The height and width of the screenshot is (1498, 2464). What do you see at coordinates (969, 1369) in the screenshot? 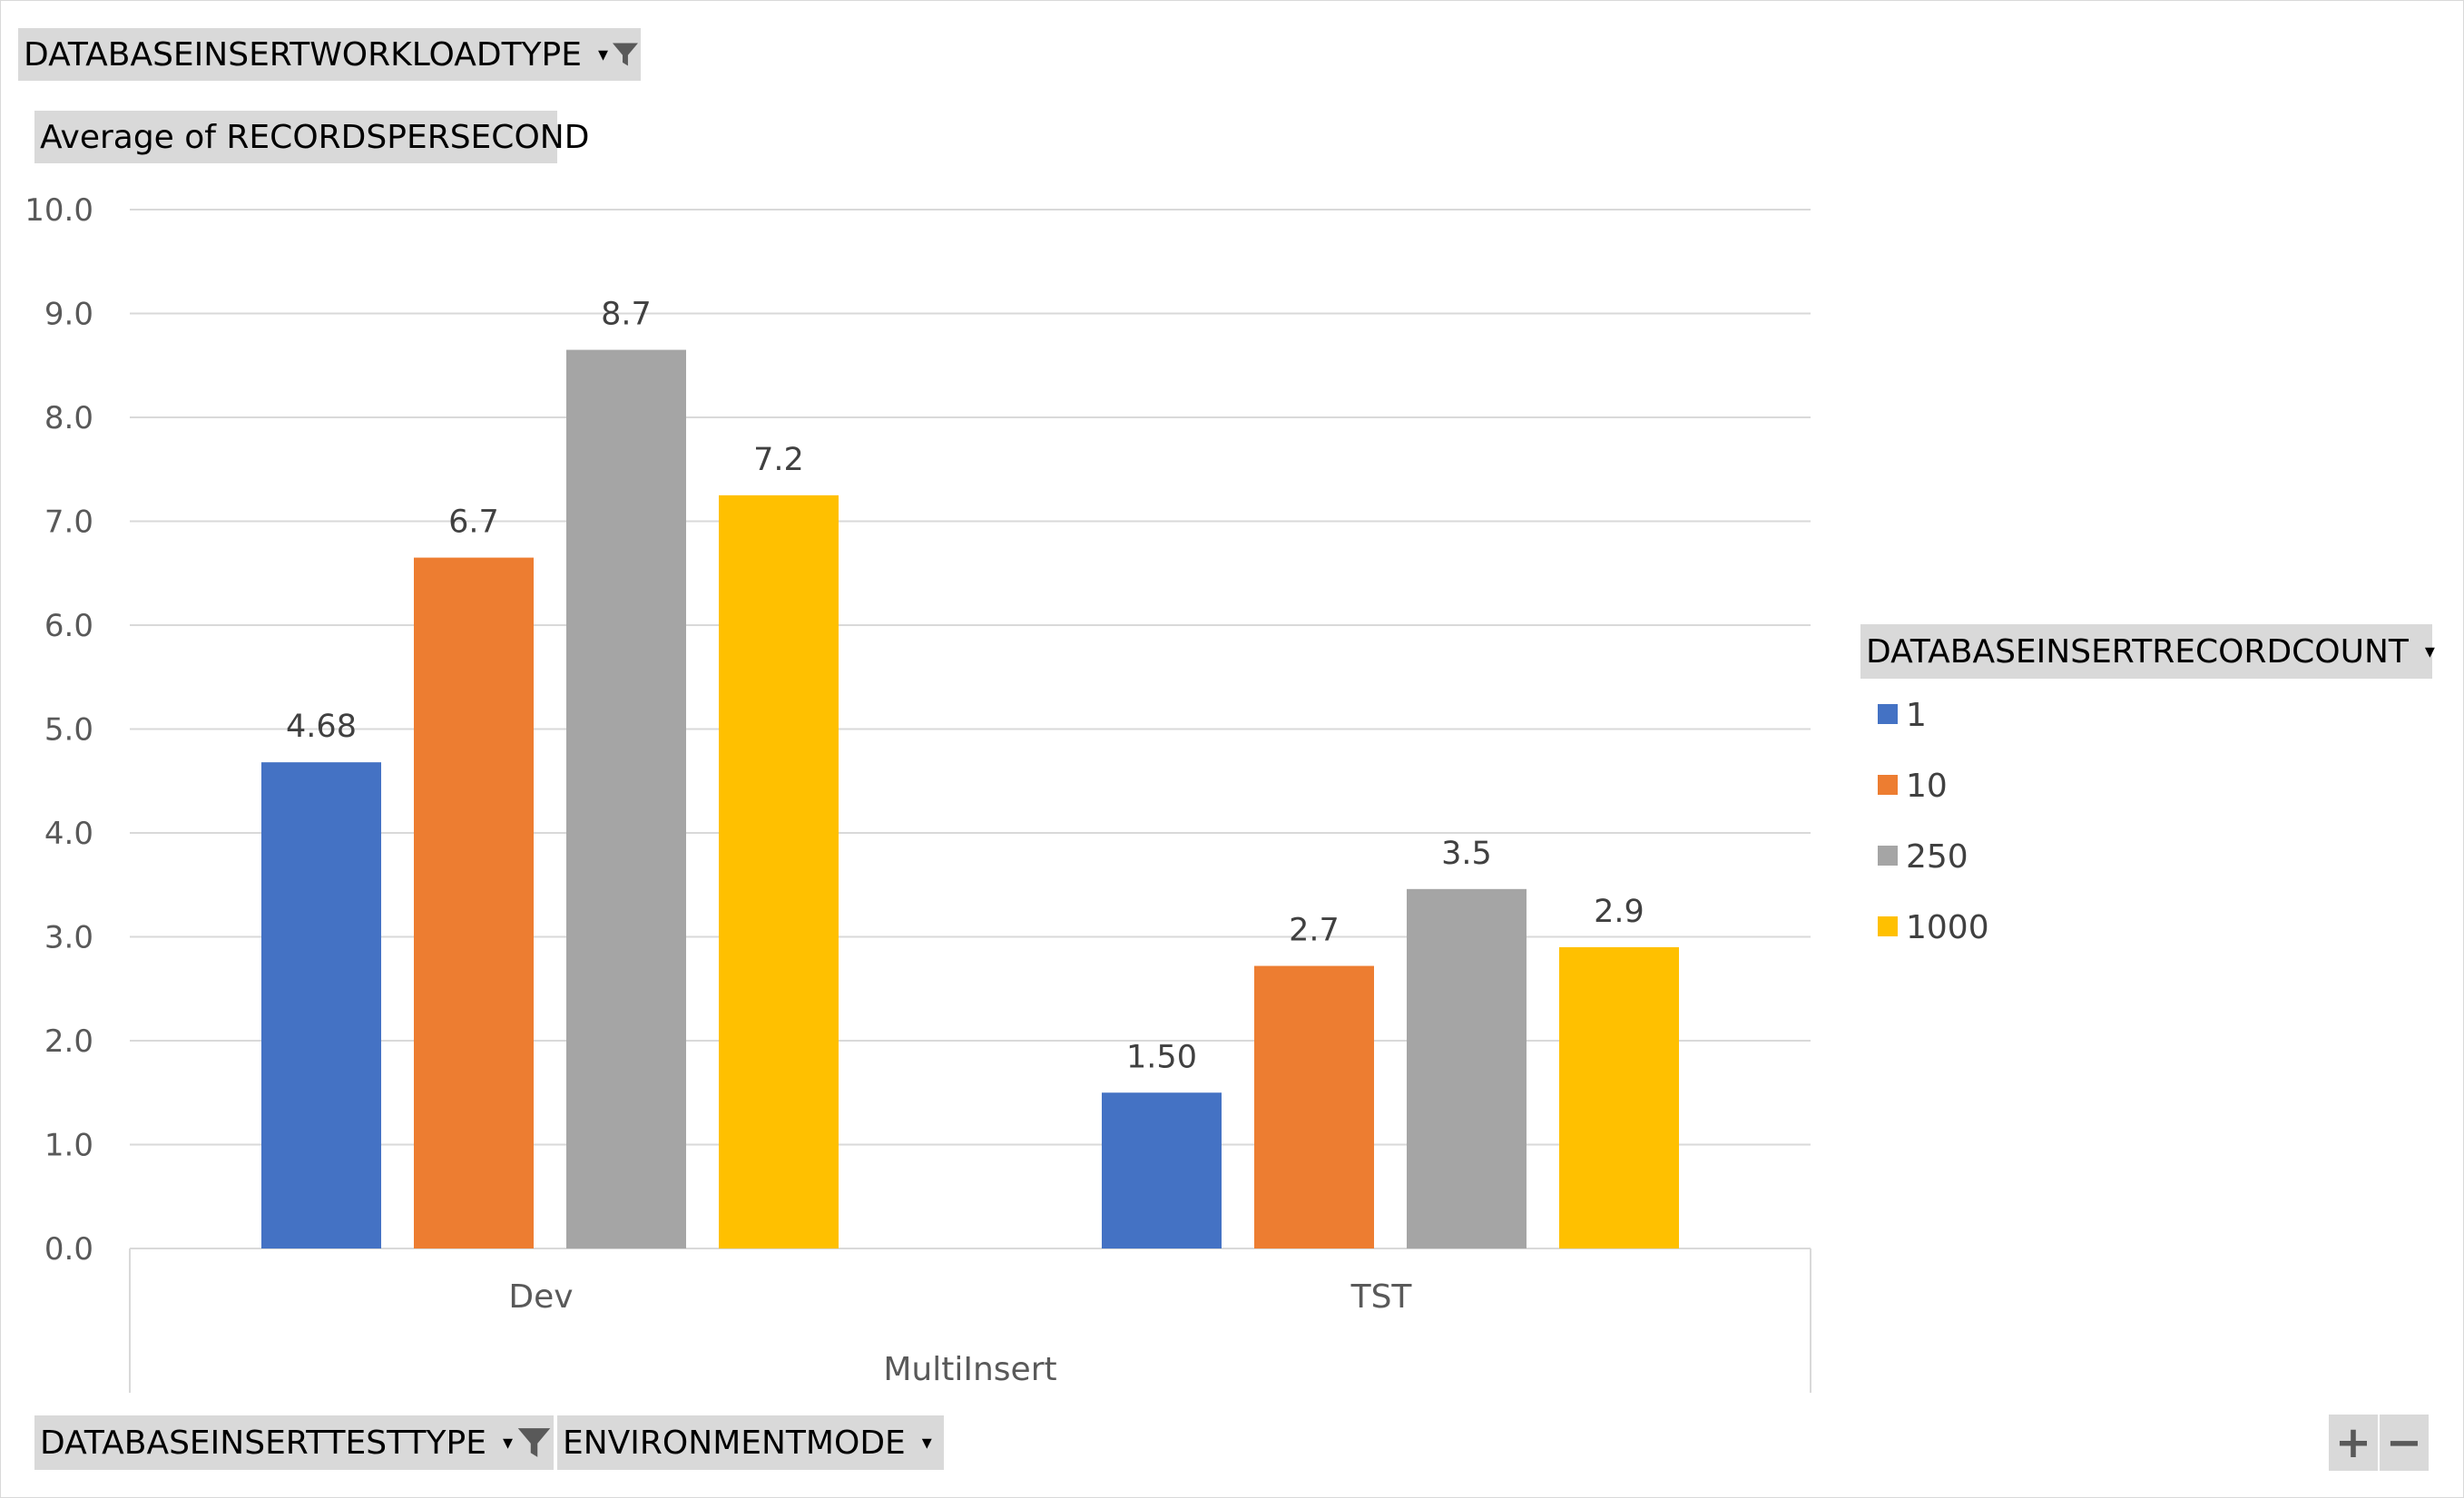
I see `x-group-label: MultiInsert` at bounding box center [969, 1369].